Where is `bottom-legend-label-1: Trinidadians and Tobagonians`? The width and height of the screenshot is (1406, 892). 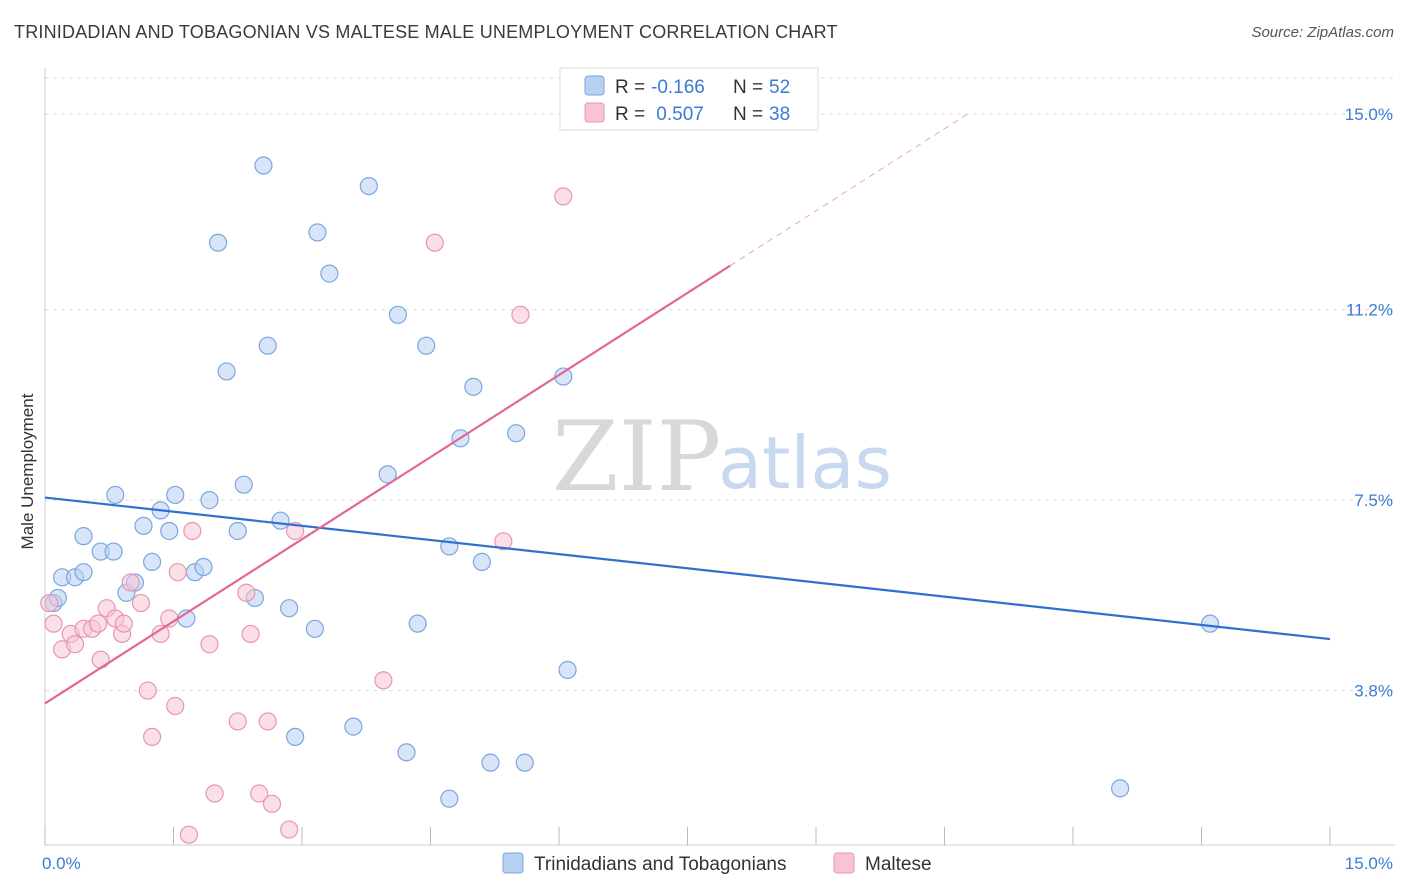 bottom-legend-label-1: Trinidadians and Tobagonians is located at coordinates (660, 864).